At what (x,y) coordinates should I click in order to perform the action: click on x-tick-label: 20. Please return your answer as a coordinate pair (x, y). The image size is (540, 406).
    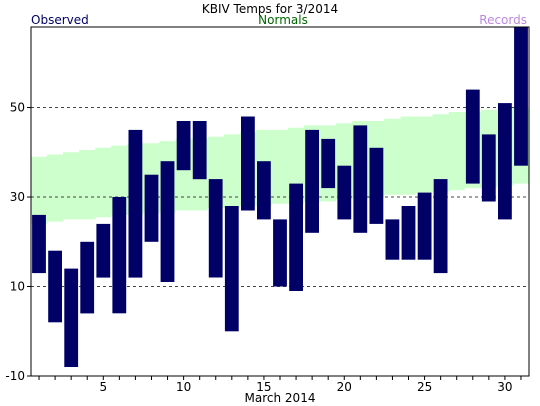
    Looking at the image, I should click on (344, 387).